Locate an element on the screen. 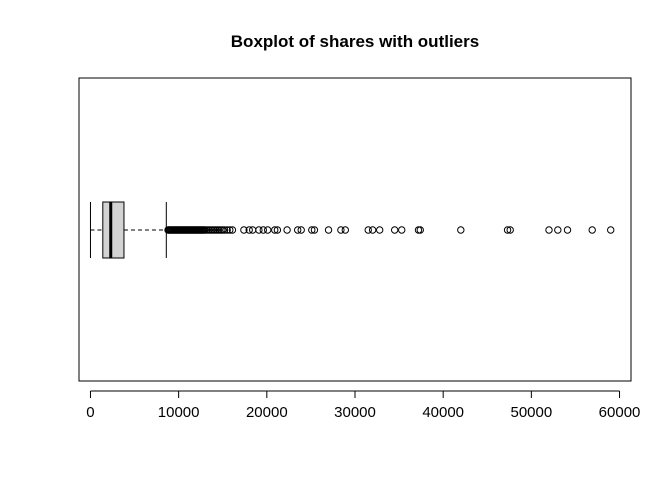 The image size is (672, 480). x-tick-label: 10000 is located at coordinates (179, 412).